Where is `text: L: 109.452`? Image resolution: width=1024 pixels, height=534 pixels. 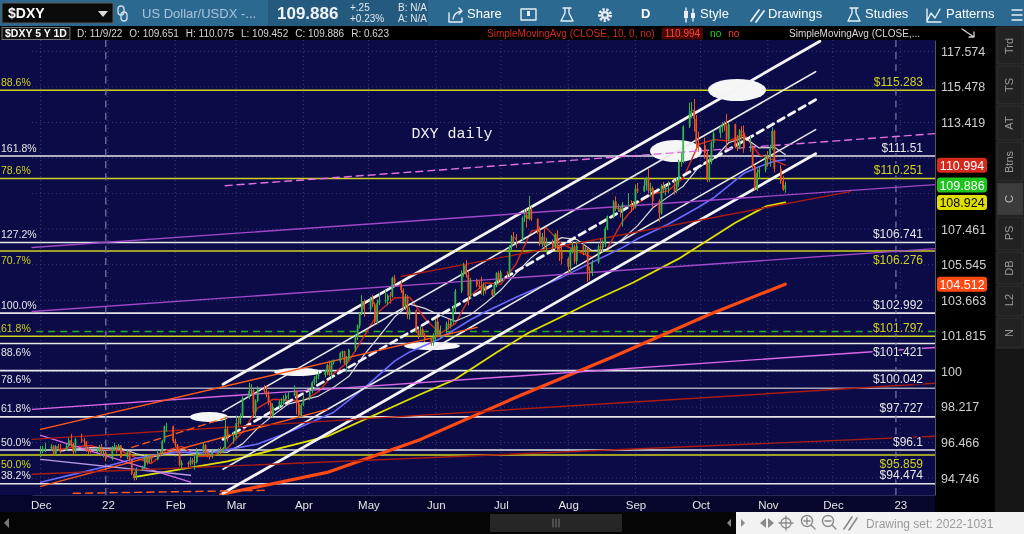 text: L: 109.452 is located at coordinates (264, 33).